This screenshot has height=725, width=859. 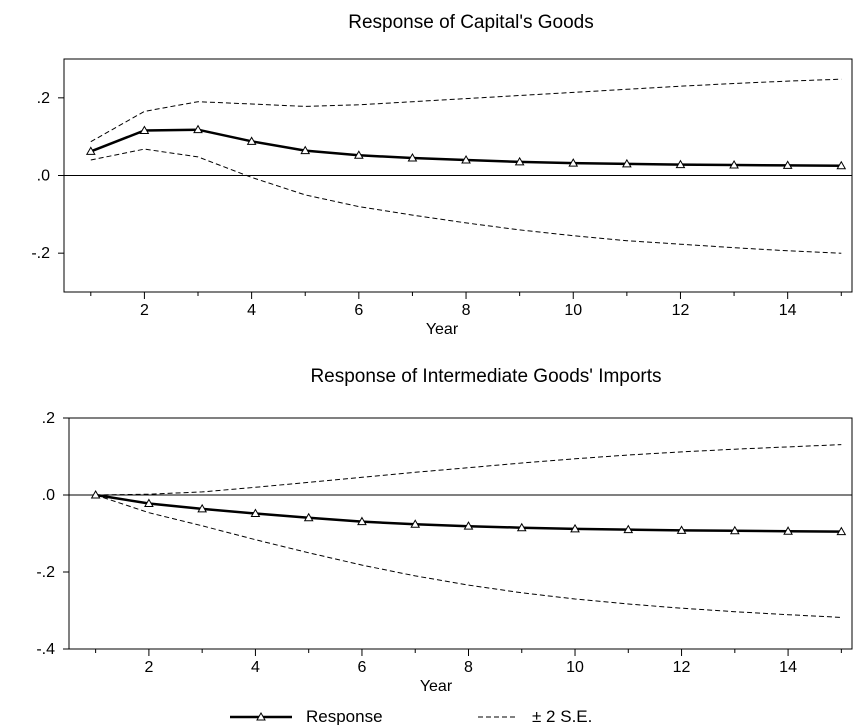 I want to click on legend: Response ± 2 S.E., so click(x=411, y=716).